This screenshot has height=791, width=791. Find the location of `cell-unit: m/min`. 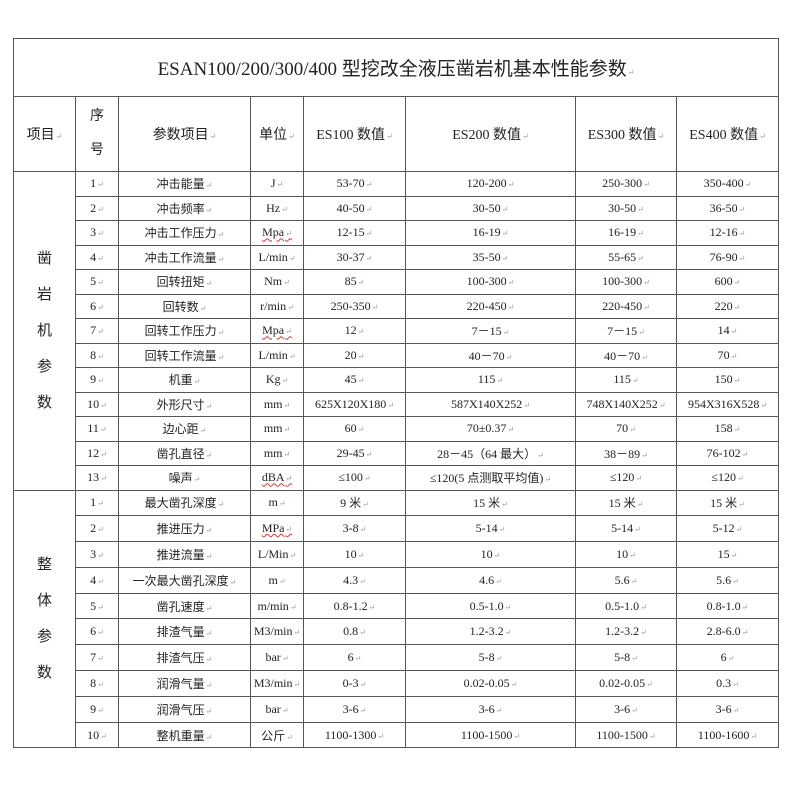

cell-unit: m/min is located at coordinates (277, 606).